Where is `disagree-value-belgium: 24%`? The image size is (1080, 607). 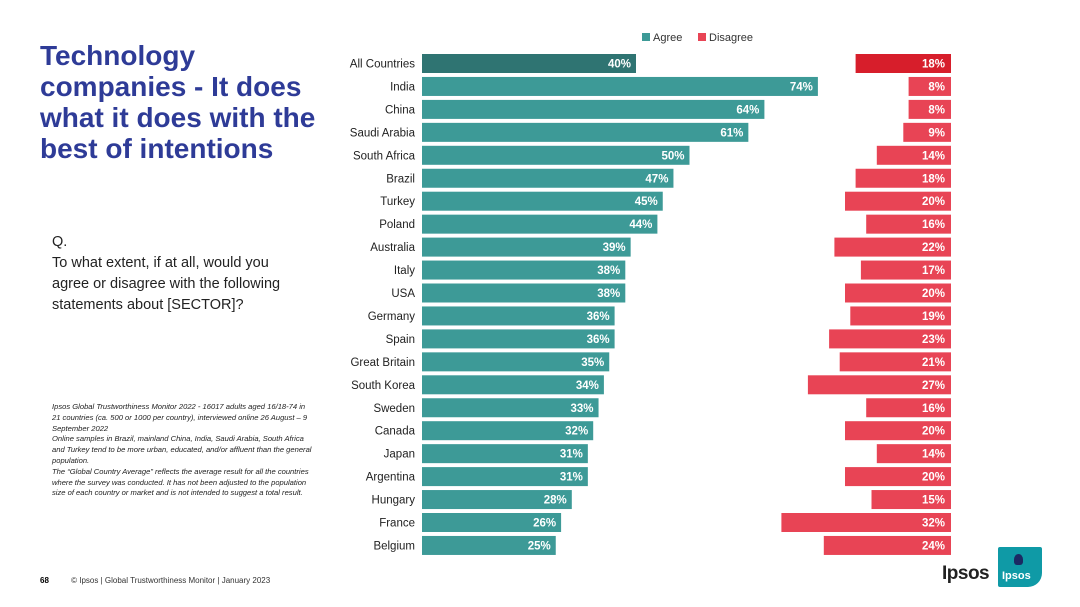
disagree-value-belgium: 24% is located at coordinates (933, 546).